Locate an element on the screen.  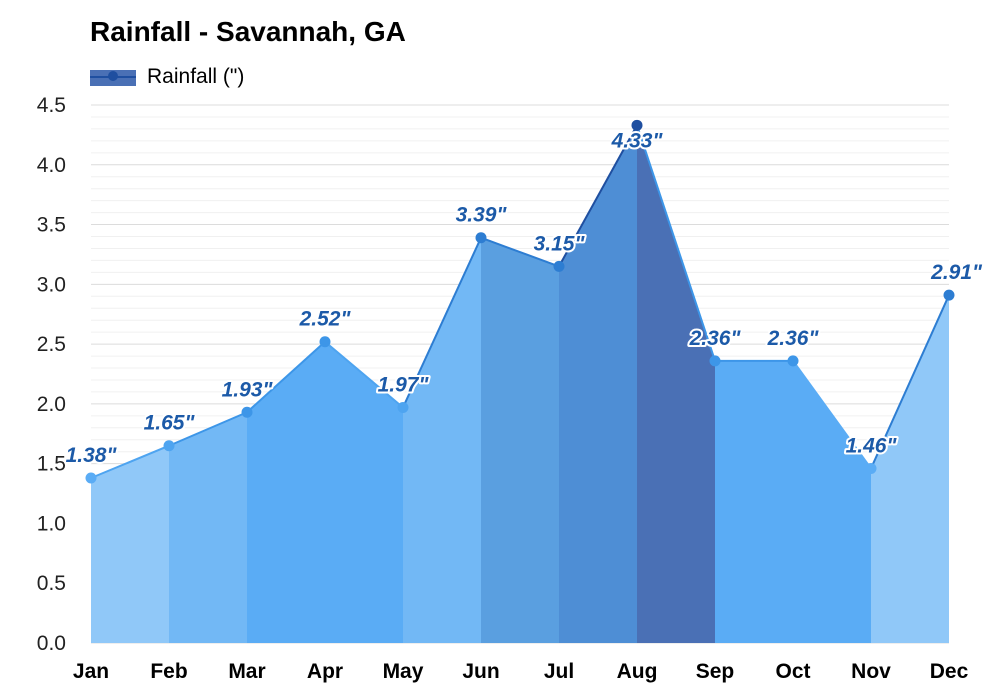
data-point-oct is located at coordinates (793, 361).